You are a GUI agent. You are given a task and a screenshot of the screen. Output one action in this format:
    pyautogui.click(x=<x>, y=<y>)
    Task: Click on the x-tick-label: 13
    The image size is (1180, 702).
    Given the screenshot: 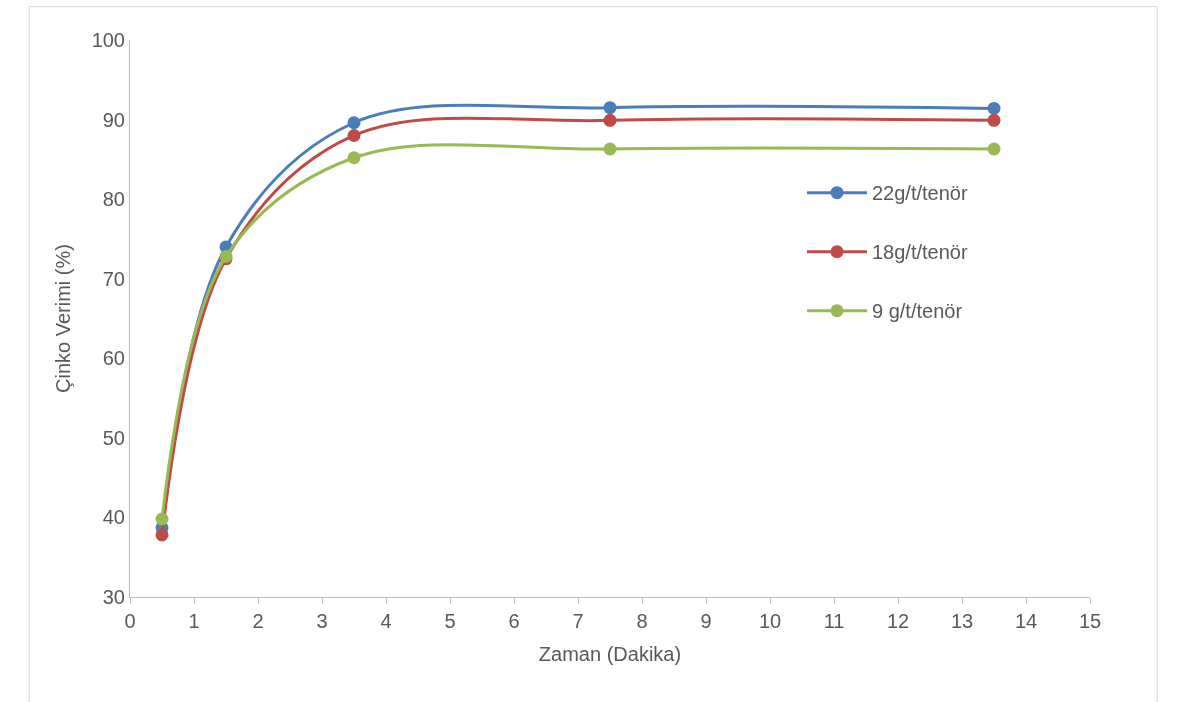 What is the action you would take?
    pyautogui.click(x=962, y=621)
    